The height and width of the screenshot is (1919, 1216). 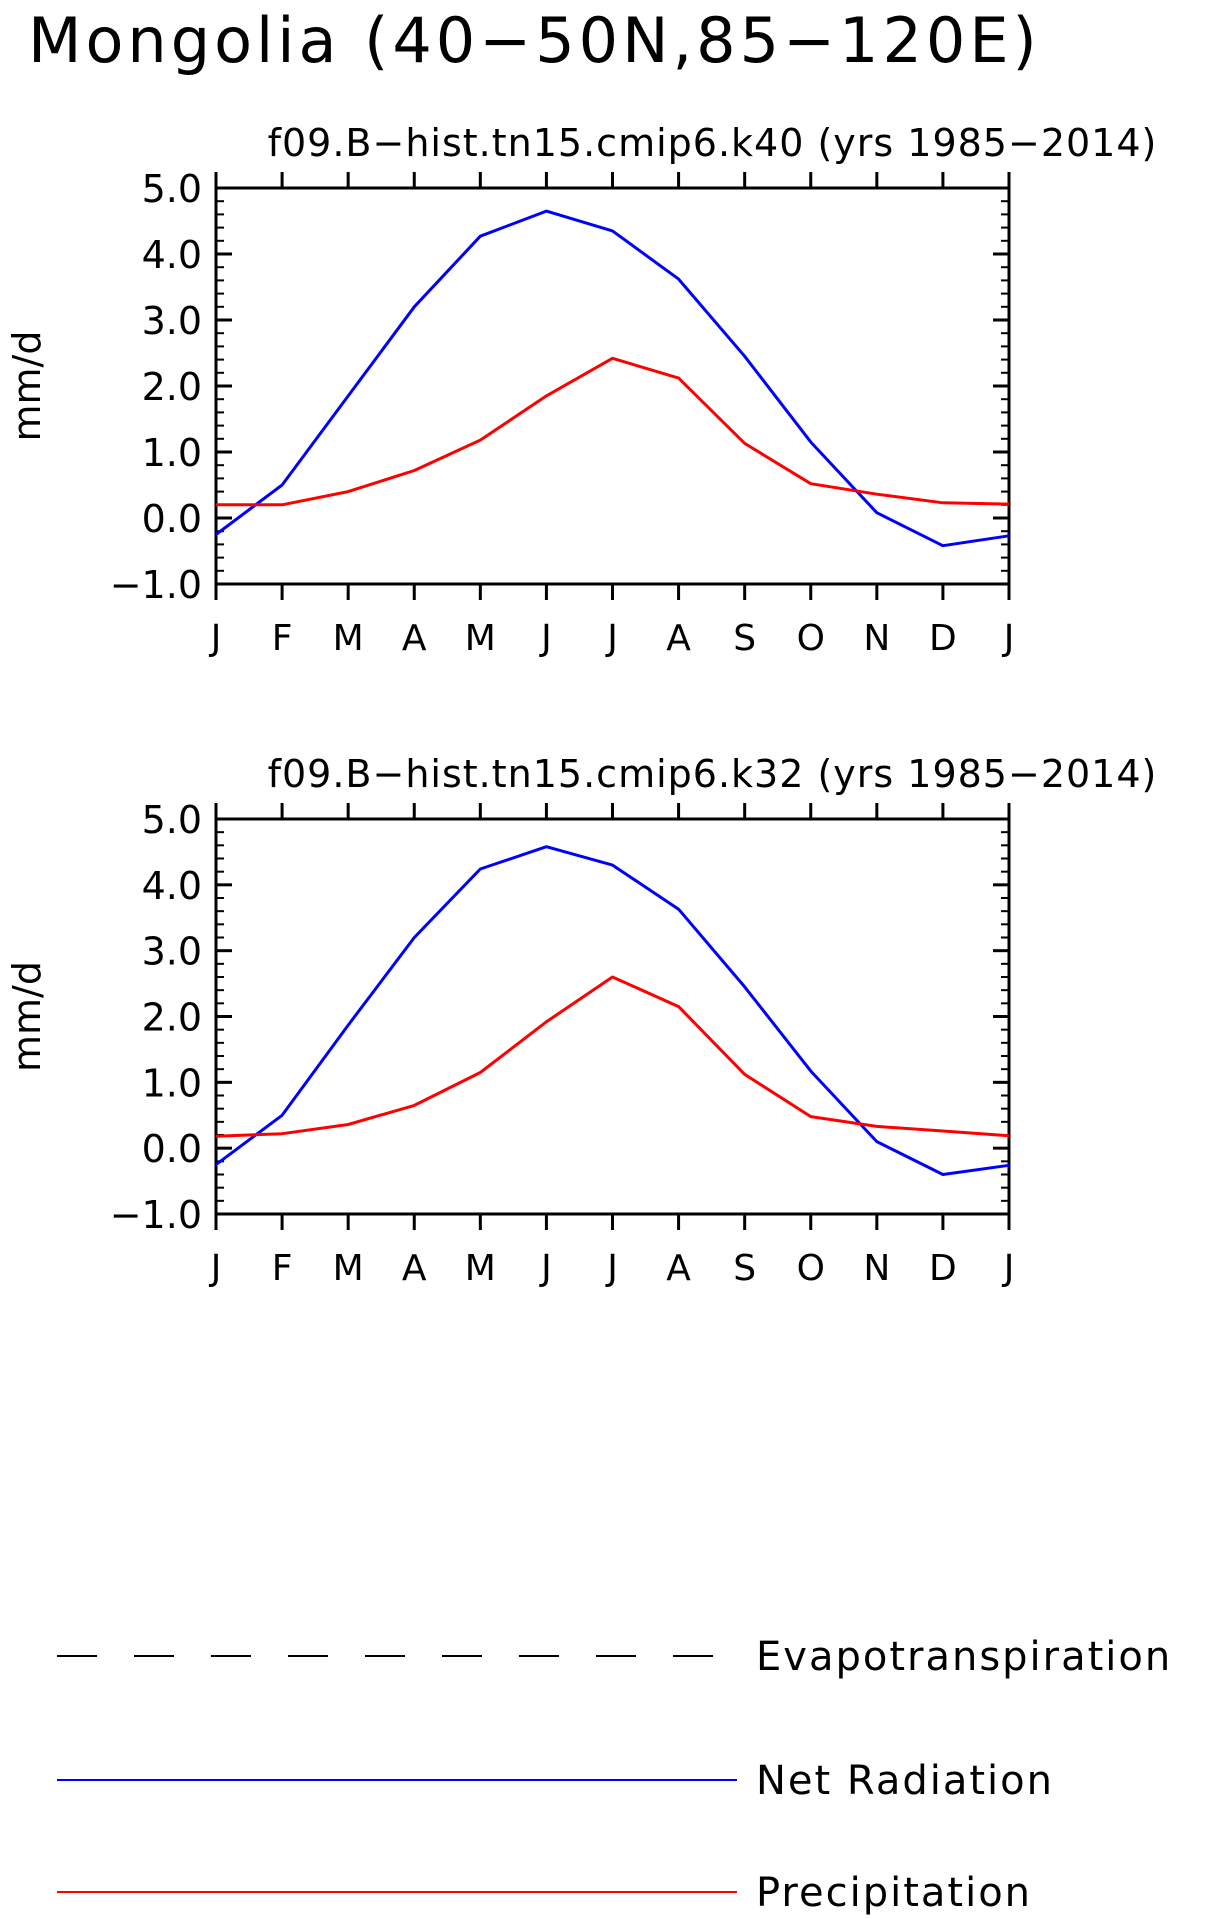 What do you see at coordinates (894, 1893) in the screenshot?
I see `legend-label: Precipitation` at bounding box center [894, 1893].